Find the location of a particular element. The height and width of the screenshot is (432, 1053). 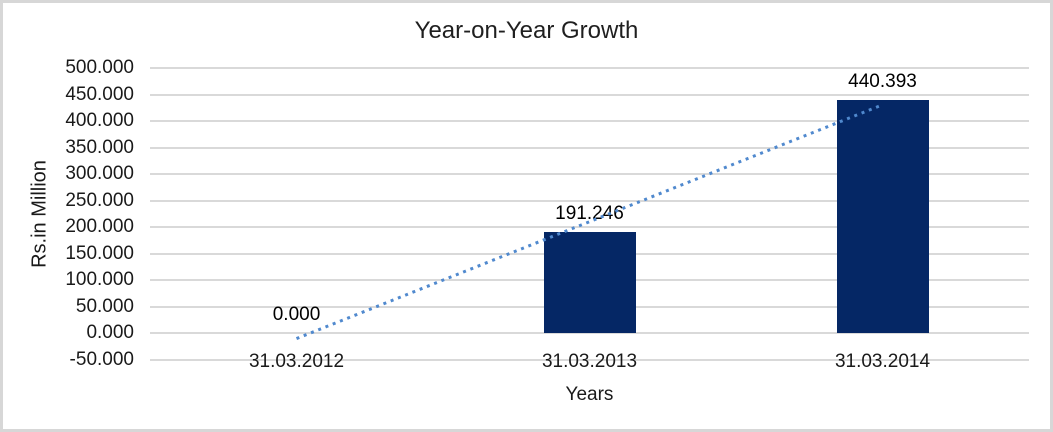

data-label: 191.246 is located at coordinates (589, 213).